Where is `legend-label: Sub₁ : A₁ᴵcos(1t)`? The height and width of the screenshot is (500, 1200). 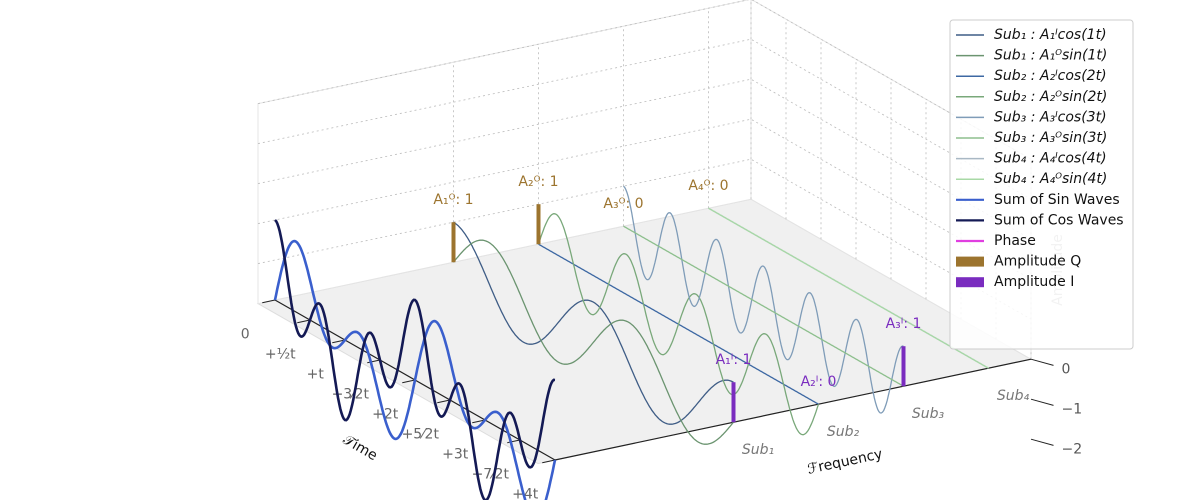 legend-label: Sub₁ : A₁ᴵcos(1t) is located at coordinates (1050, 35).